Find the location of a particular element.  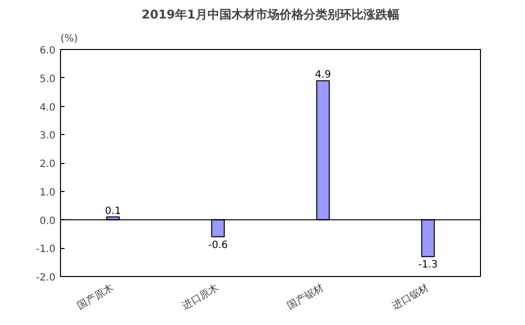

y-tick-label: 6.0 is located at coordinates (48, 51).